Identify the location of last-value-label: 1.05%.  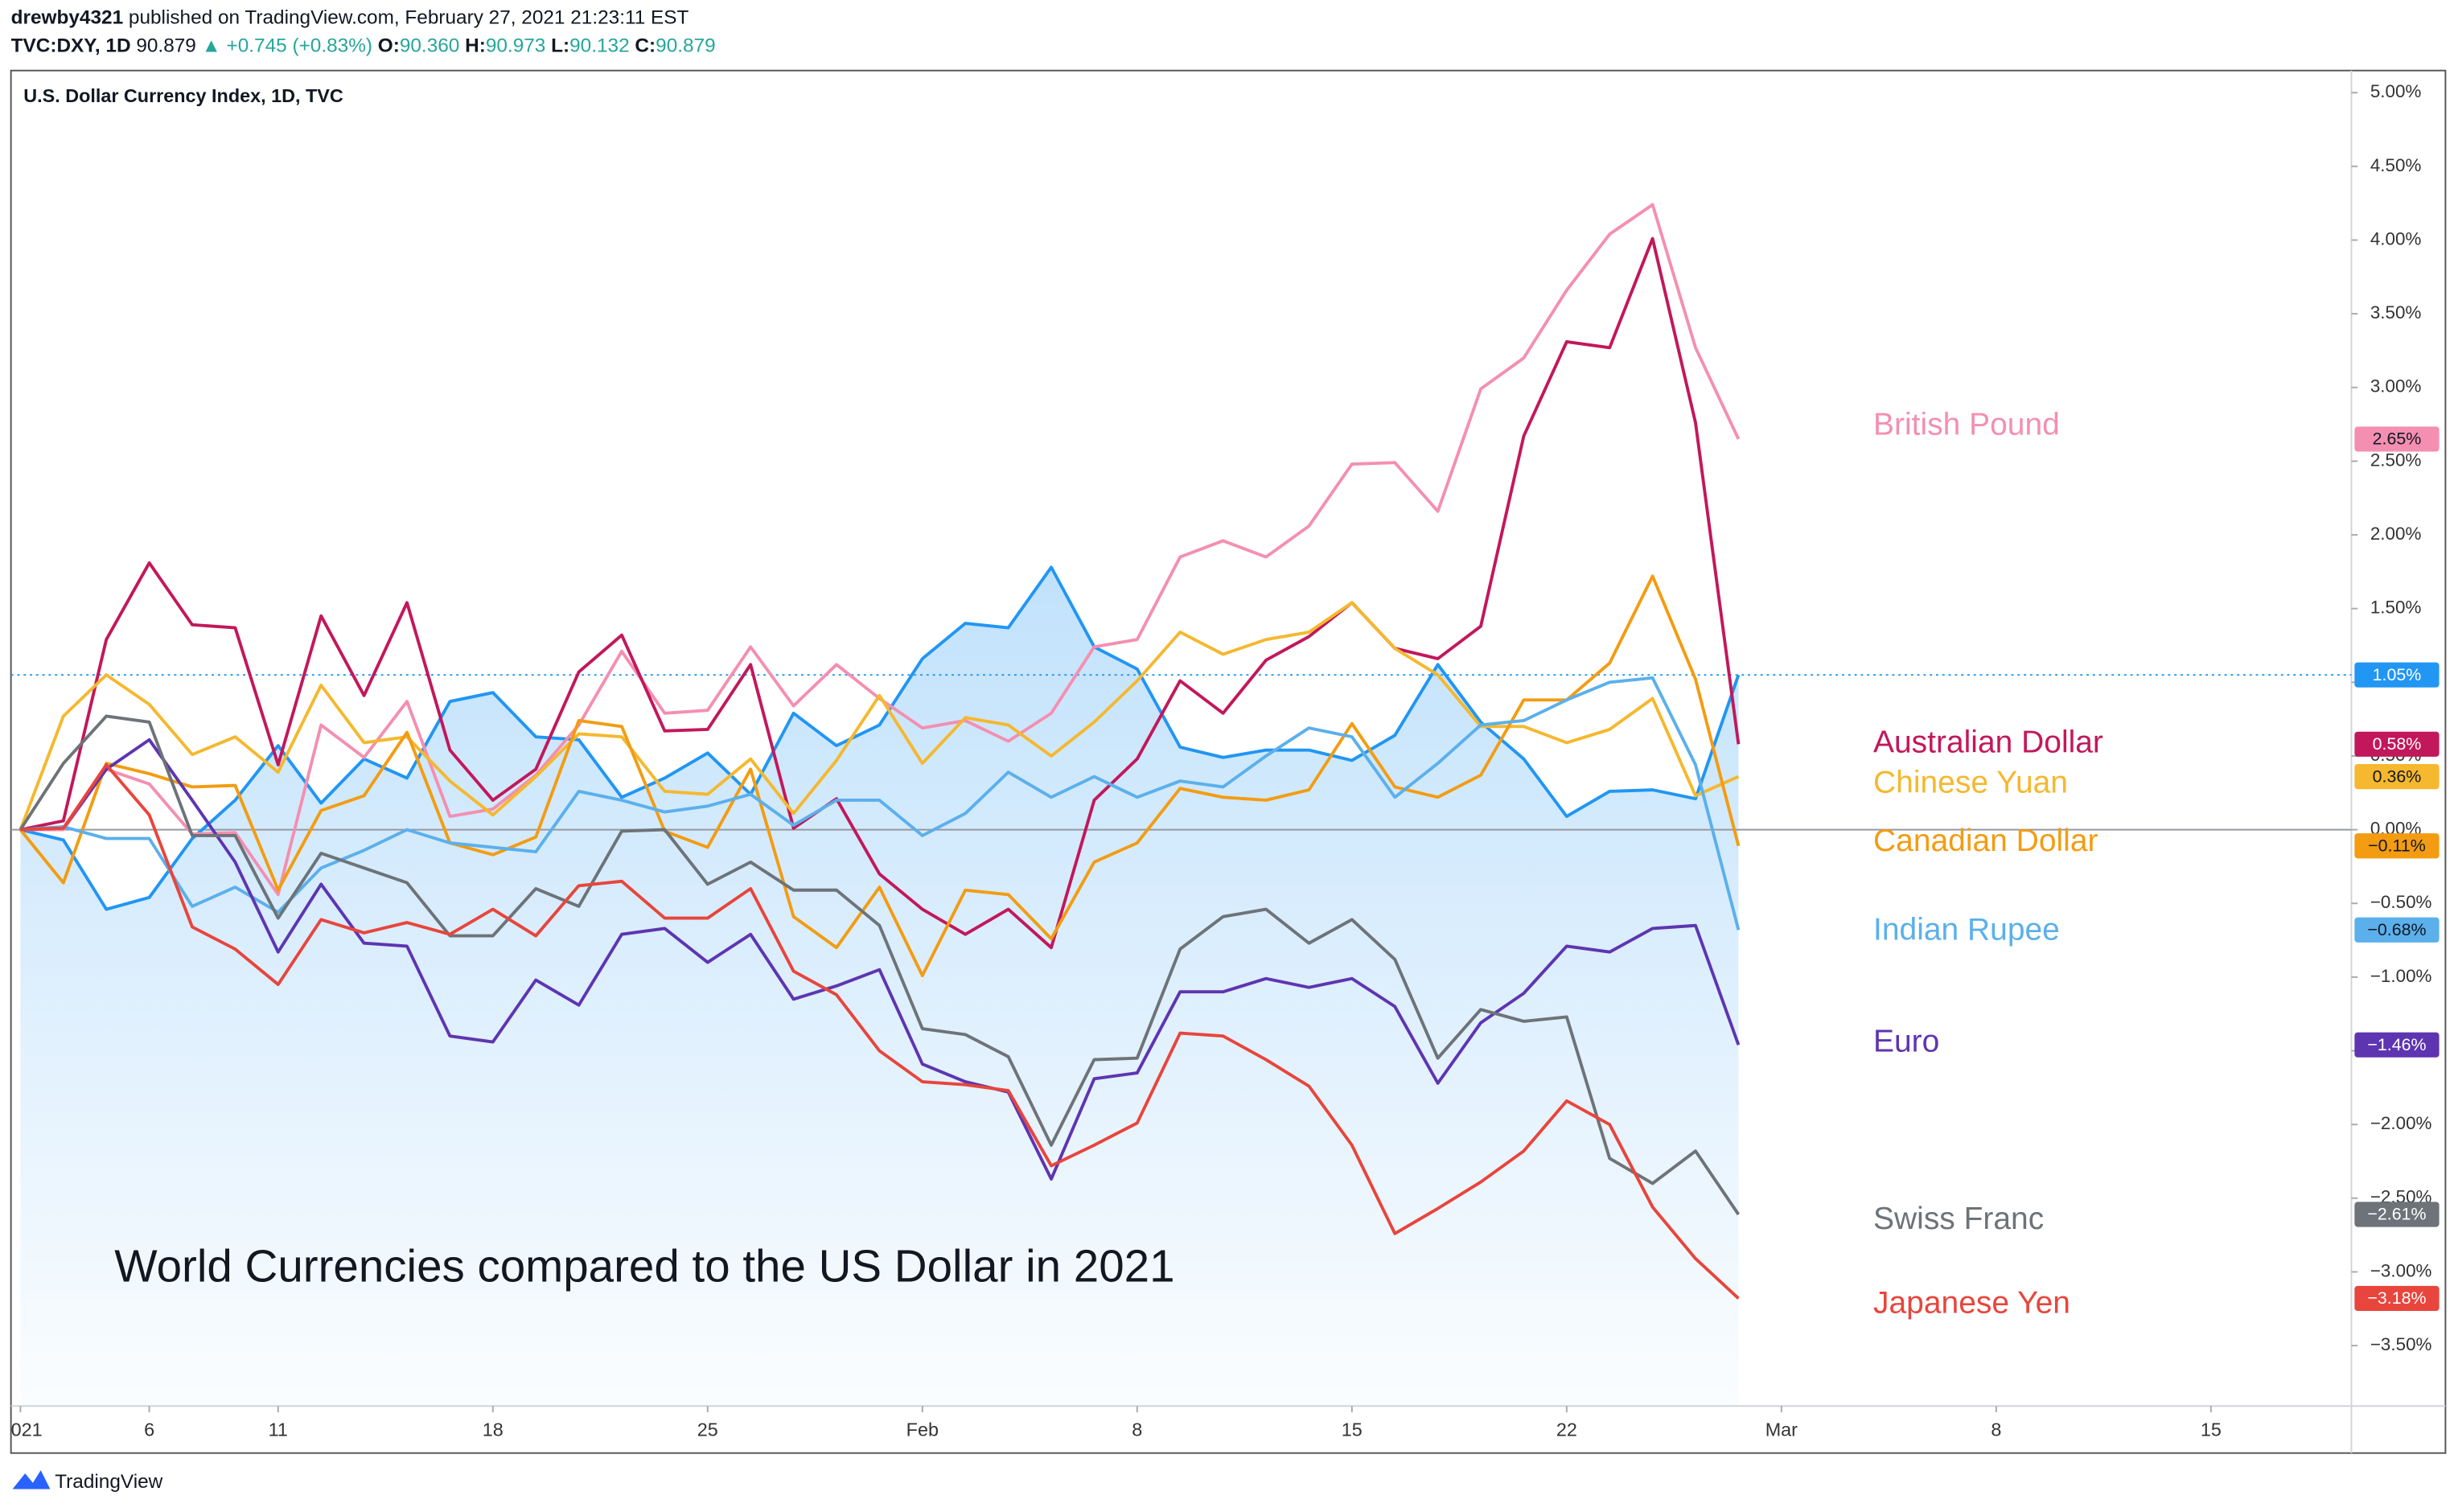
(2397, 675).